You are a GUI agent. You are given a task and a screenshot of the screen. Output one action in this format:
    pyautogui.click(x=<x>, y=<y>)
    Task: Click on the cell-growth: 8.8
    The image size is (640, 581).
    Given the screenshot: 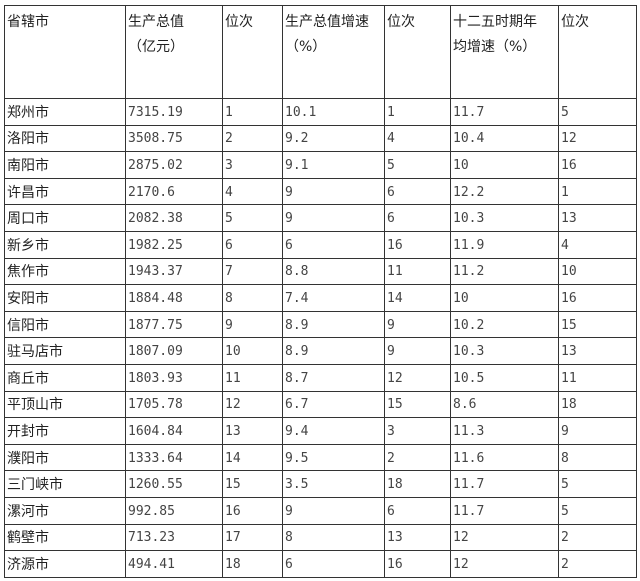 What is the action you would take?
    pyautogui.click(x=333, y=271)
    